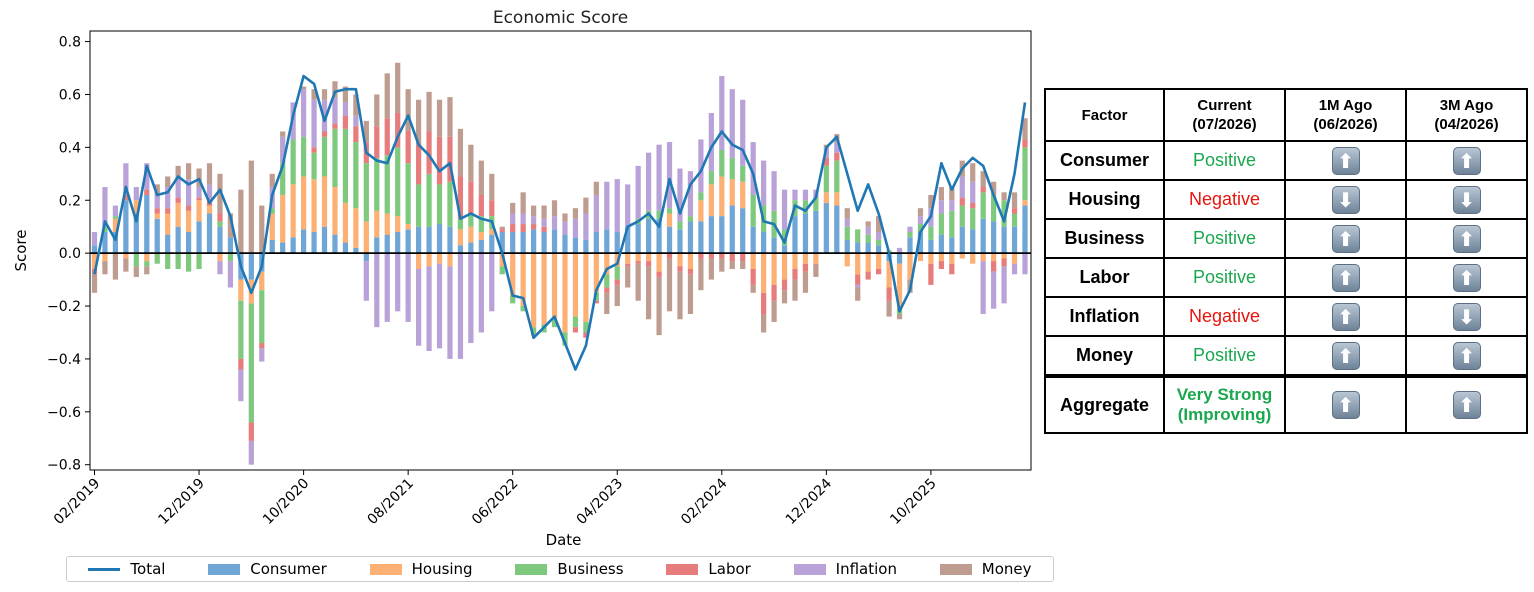 The height and width of the screenshot is (592, 1534). Describe the element at coordinates (1286, 238) in the screenshot. I see `table-row: Business Positive ⬆ ⬆` at that location.